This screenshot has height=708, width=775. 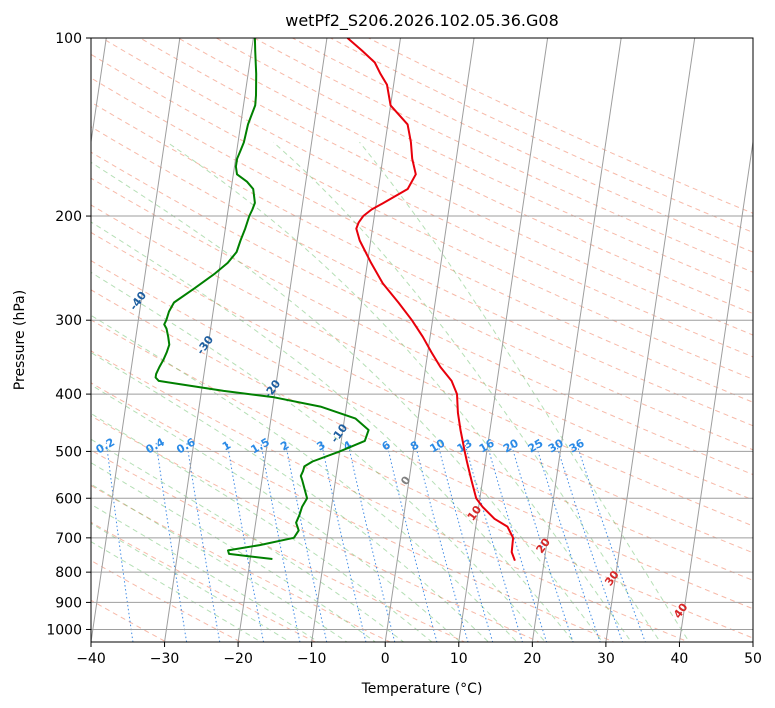 I want to click on chart-title: wetPf2_S206.2026.102.05.36.G08, so click(x=422, y=21).